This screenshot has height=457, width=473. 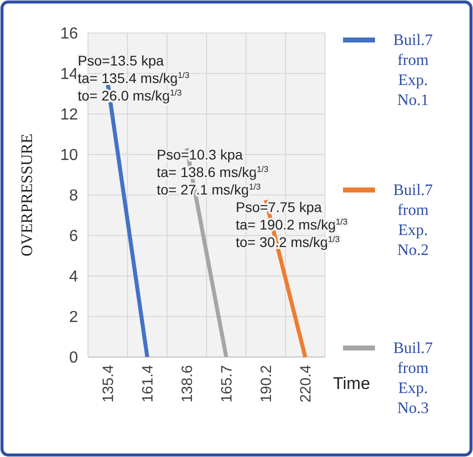 I want to click on annotation: to= 27.1 ms/kg$^{1/3}$, so click(x=208, y=189).